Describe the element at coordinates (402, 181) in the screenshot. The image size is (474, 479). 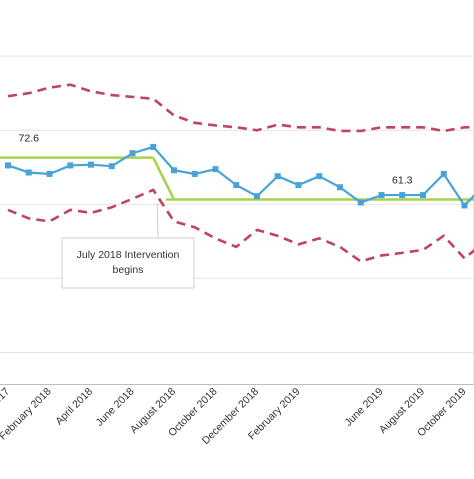
I see `center-value-label: 61.3` at that location.